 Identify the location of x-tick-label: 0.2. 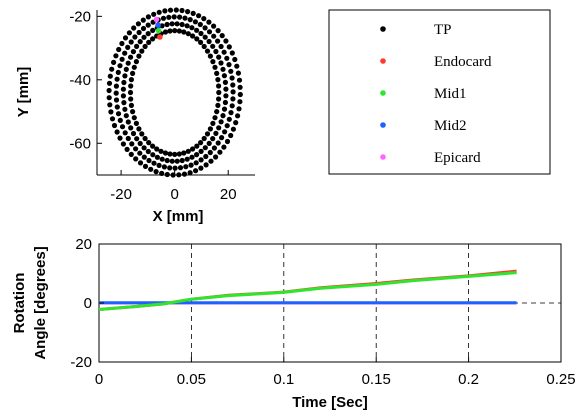
(468, 379).